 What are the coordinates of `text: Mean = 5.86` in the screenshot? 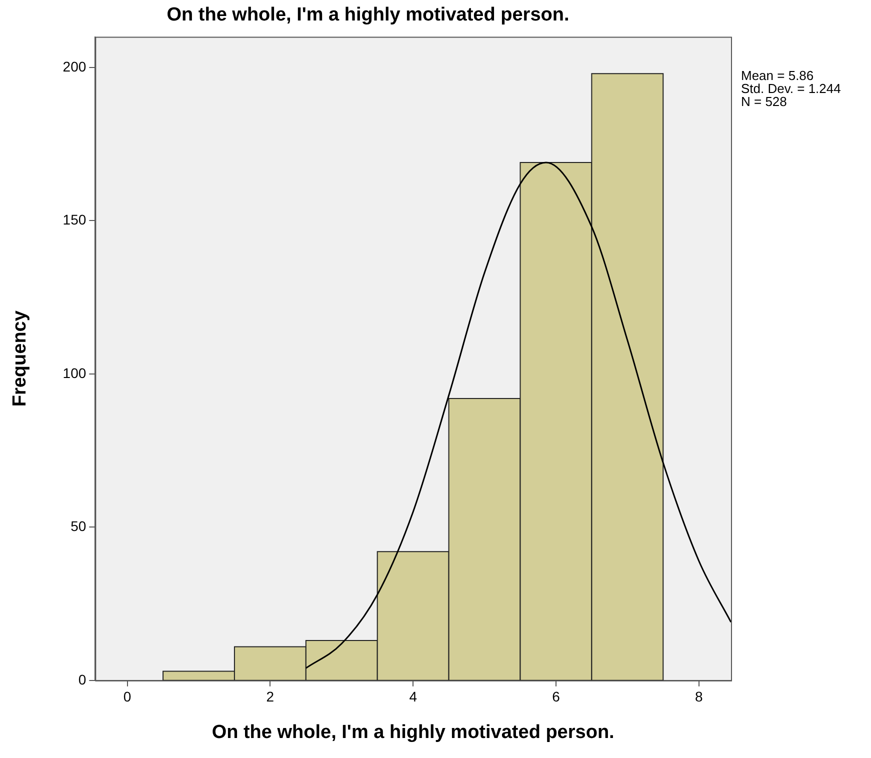 It's located at (777, 75).